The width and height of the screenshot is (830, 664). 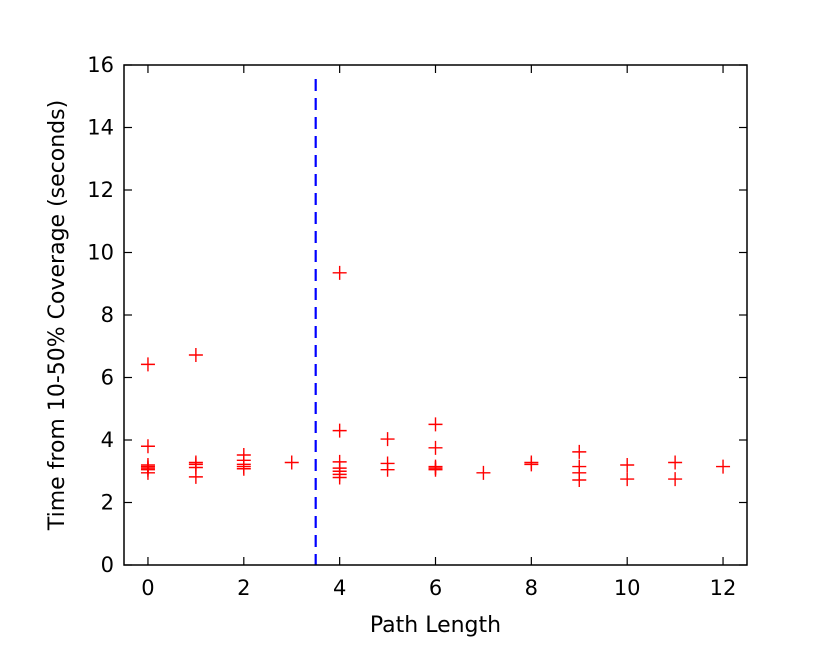 I want to click on x-tick-label: 6, so click(x=435, y=588).